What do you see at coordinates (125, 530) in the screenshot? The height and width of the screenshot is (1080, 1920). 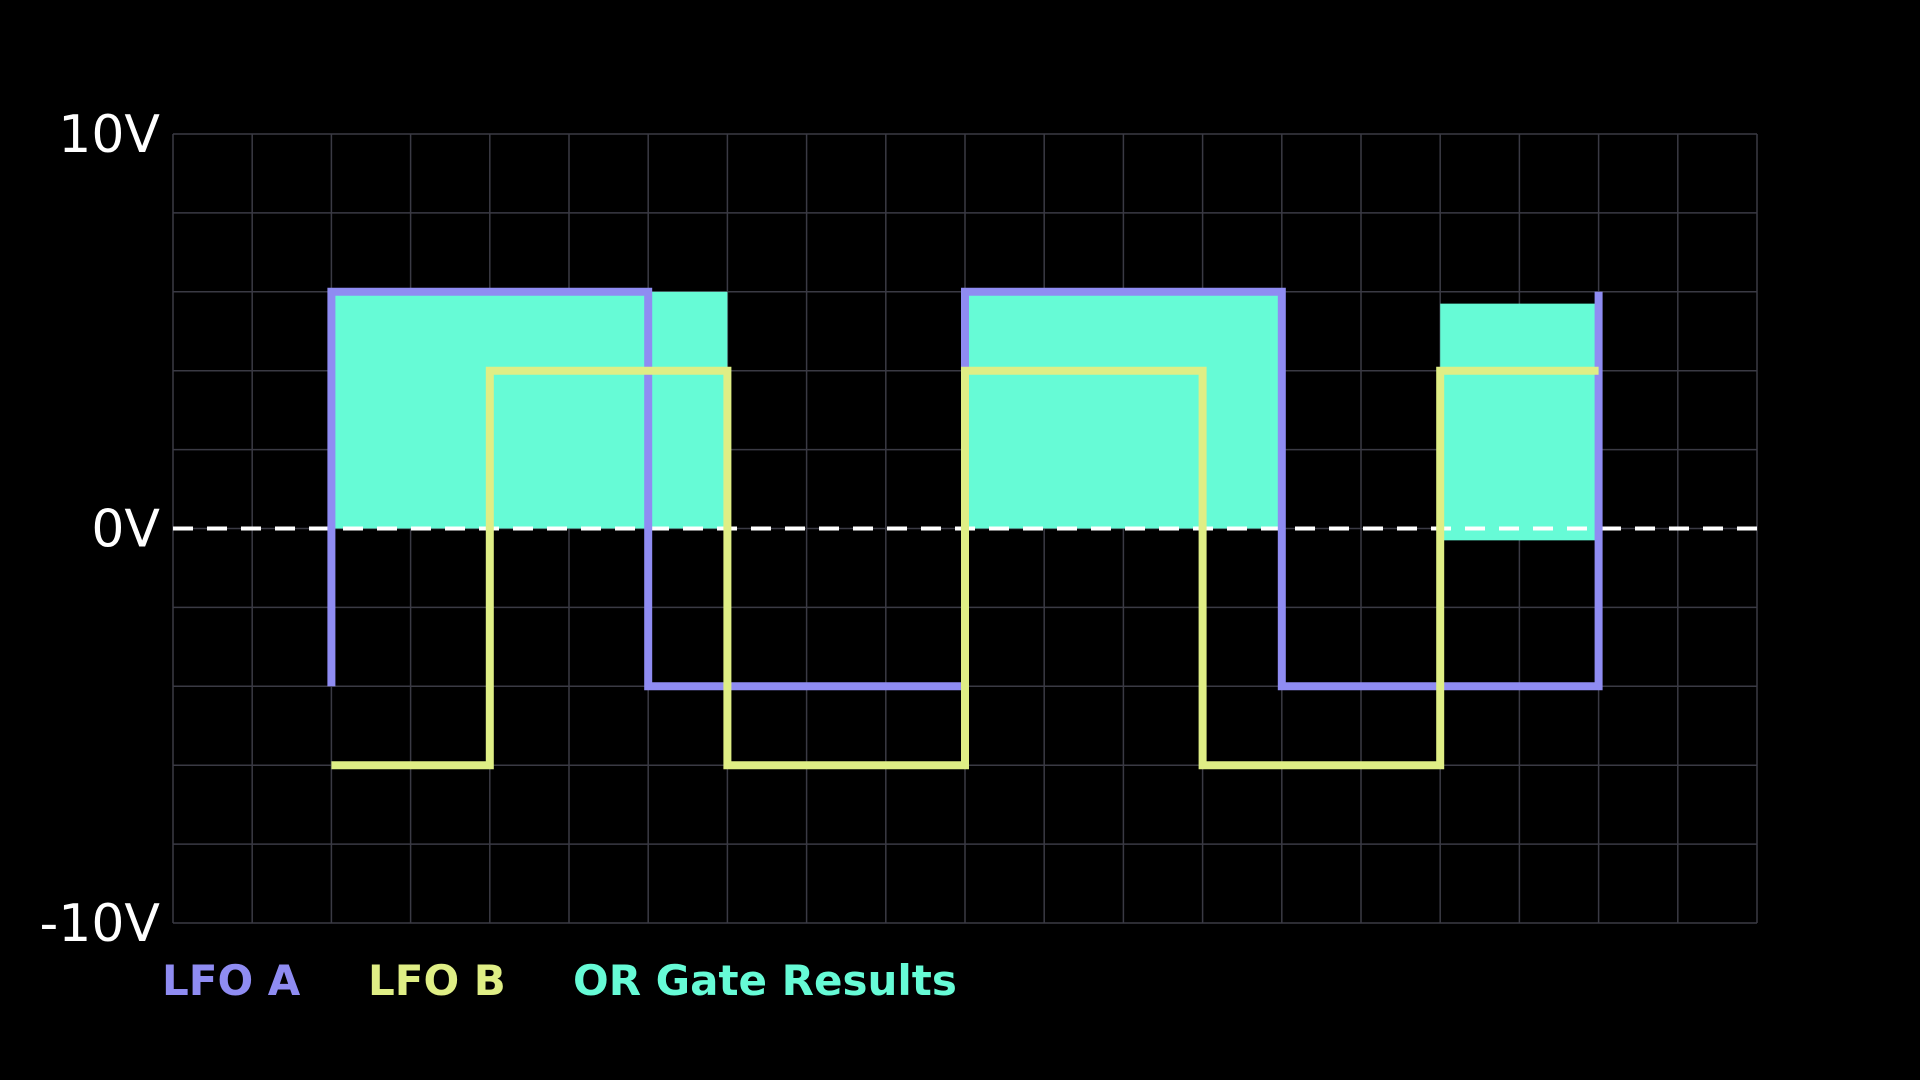 I see `y-tick-label: 0V` at bounding box center [125, 530].